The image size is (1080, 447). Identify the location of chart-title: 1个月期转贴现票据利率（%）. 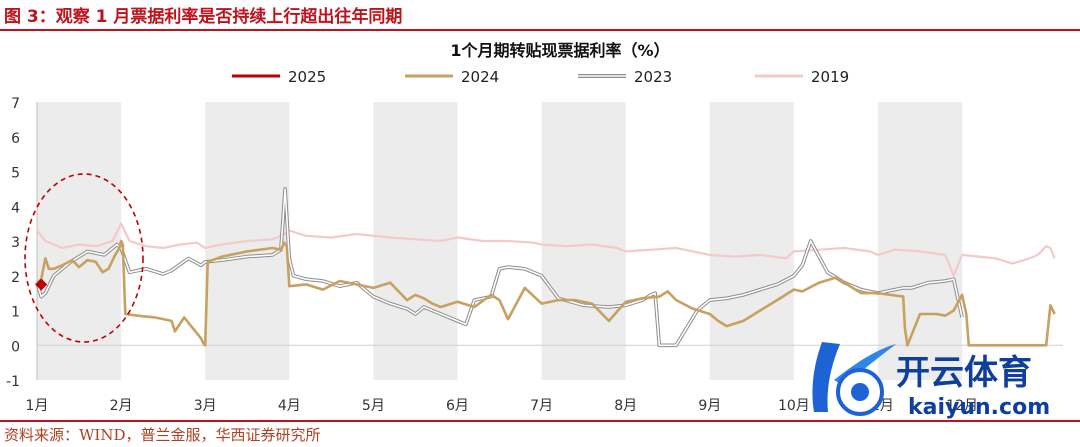
(559, 50).